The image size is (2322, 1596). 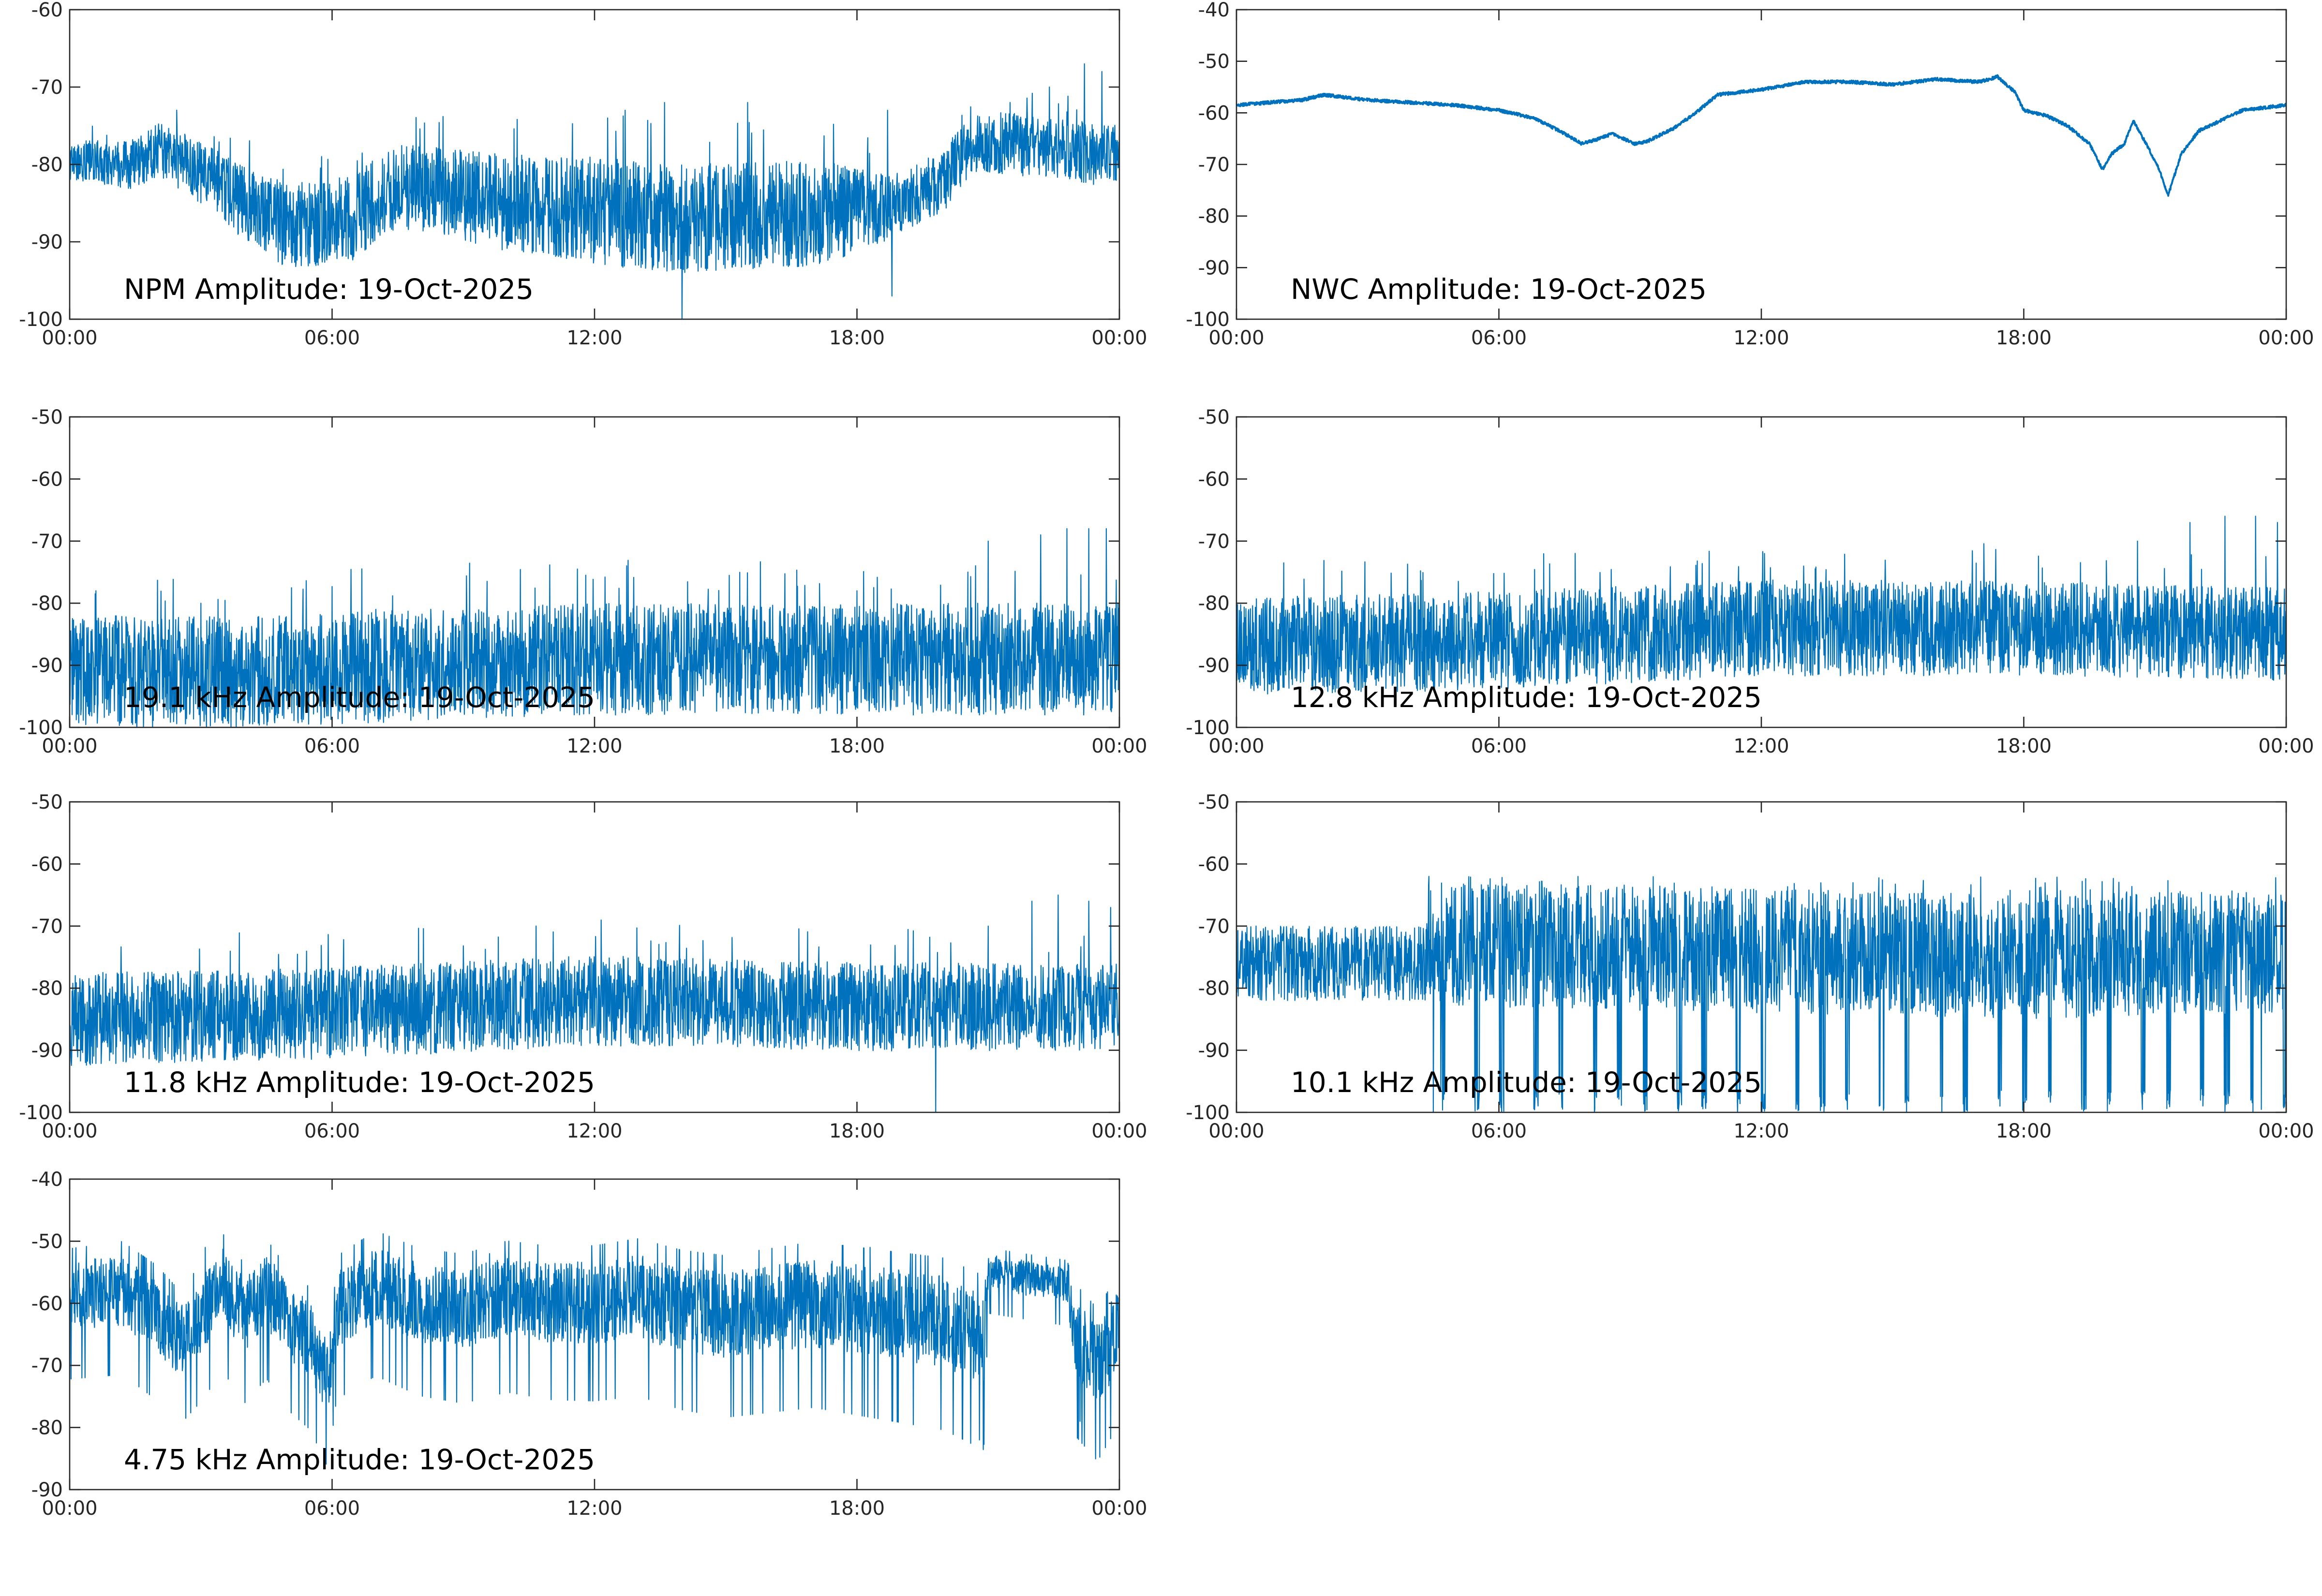 I want to click on panel-title: 11.8 kHz Amplitude: 19-Oct-2025, so click(x=359, y=1082).